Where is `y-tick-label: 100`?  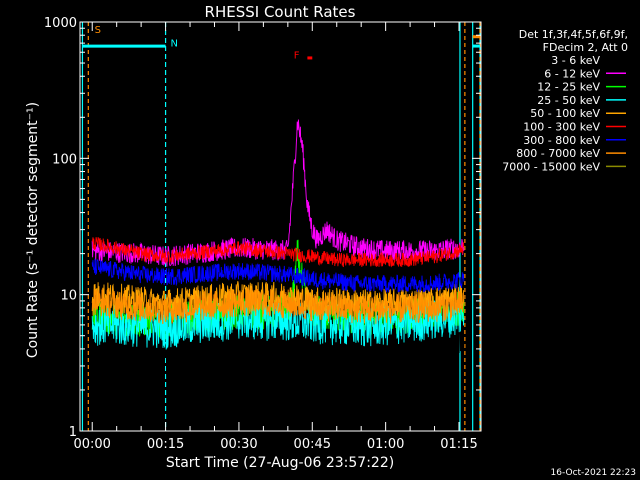
y-tick-label: 100 is located at coordinates (64, 159).